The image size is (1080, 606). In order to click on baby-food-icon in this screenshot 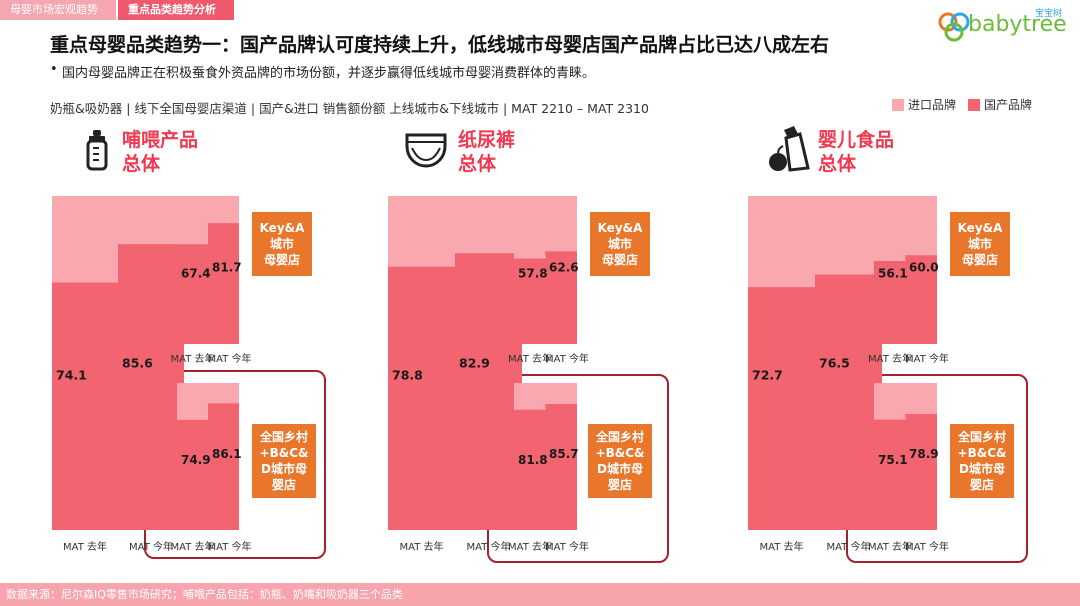, I will do `click(789, 149)`.